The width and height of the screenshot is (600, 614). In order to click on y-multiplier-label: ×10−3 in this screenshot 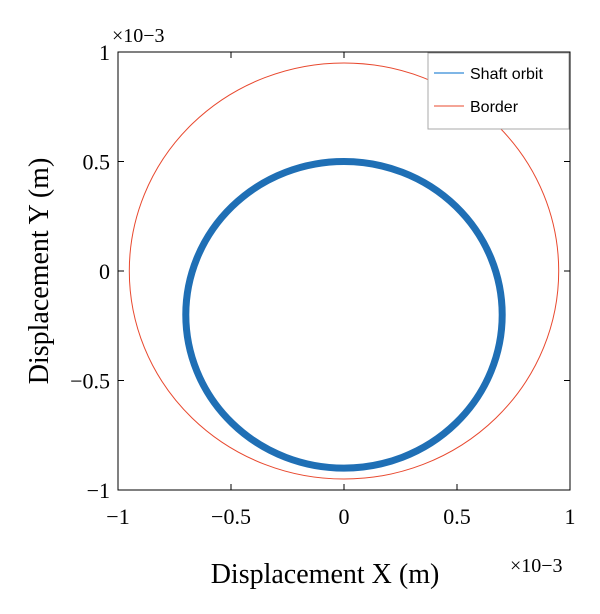, I will do `click(138, 36)`.